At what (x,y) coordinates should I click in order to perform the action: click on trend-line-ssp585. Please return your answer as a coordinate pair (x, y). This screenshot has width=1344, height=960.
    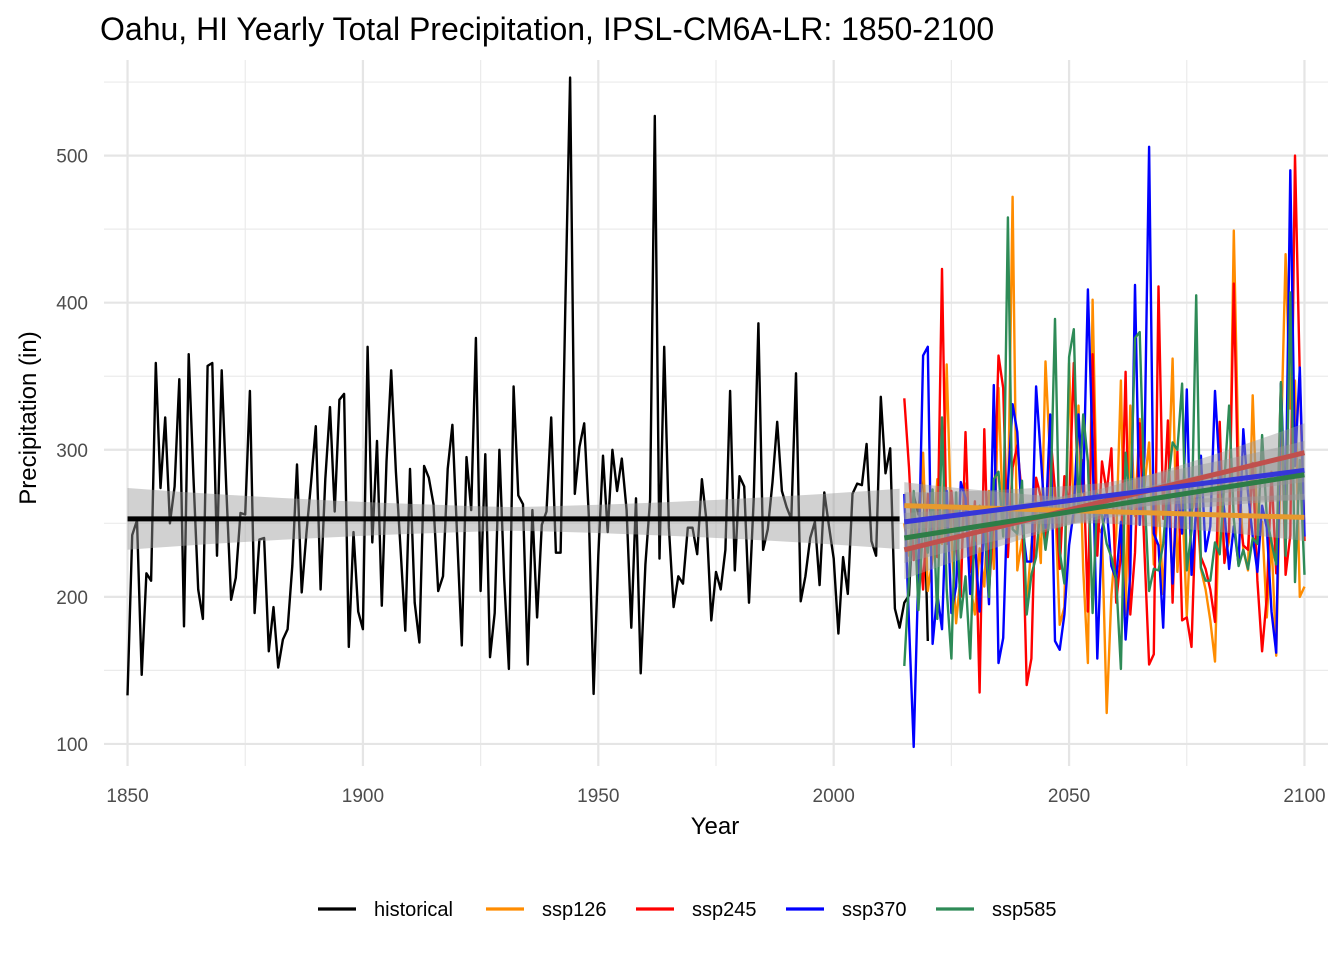
    Looking at the image, I should click on (1104, 506).